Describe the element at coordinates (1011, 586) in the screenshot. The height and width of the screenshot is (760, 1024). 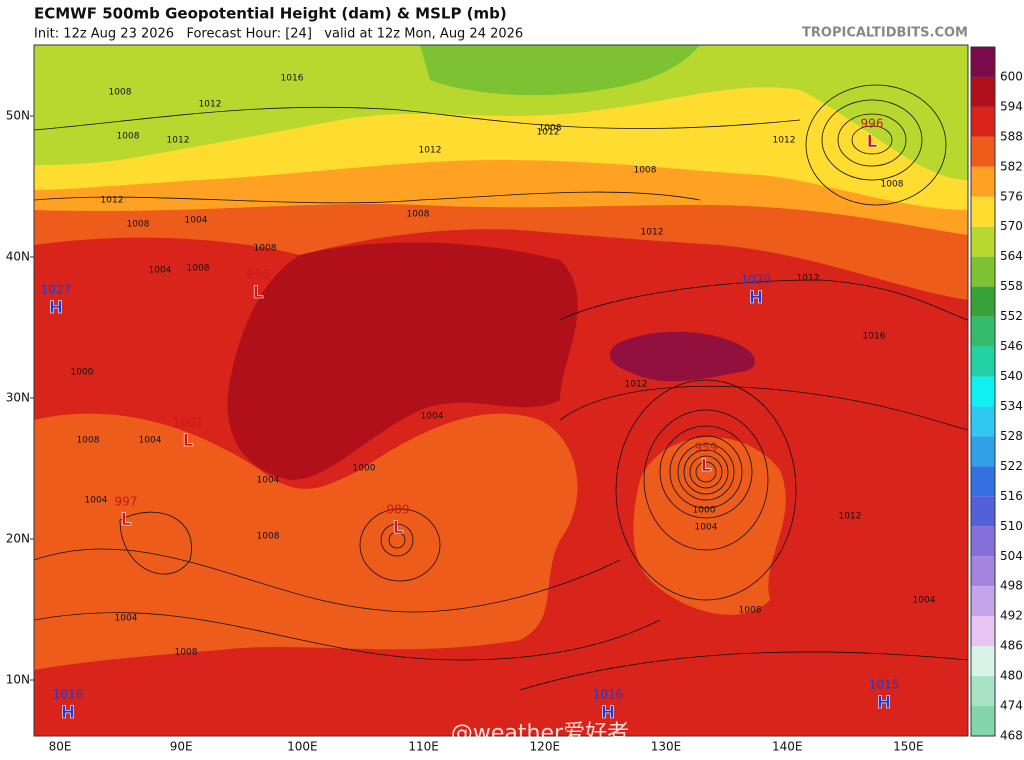
I see `colorbar-label: 498` at that location.